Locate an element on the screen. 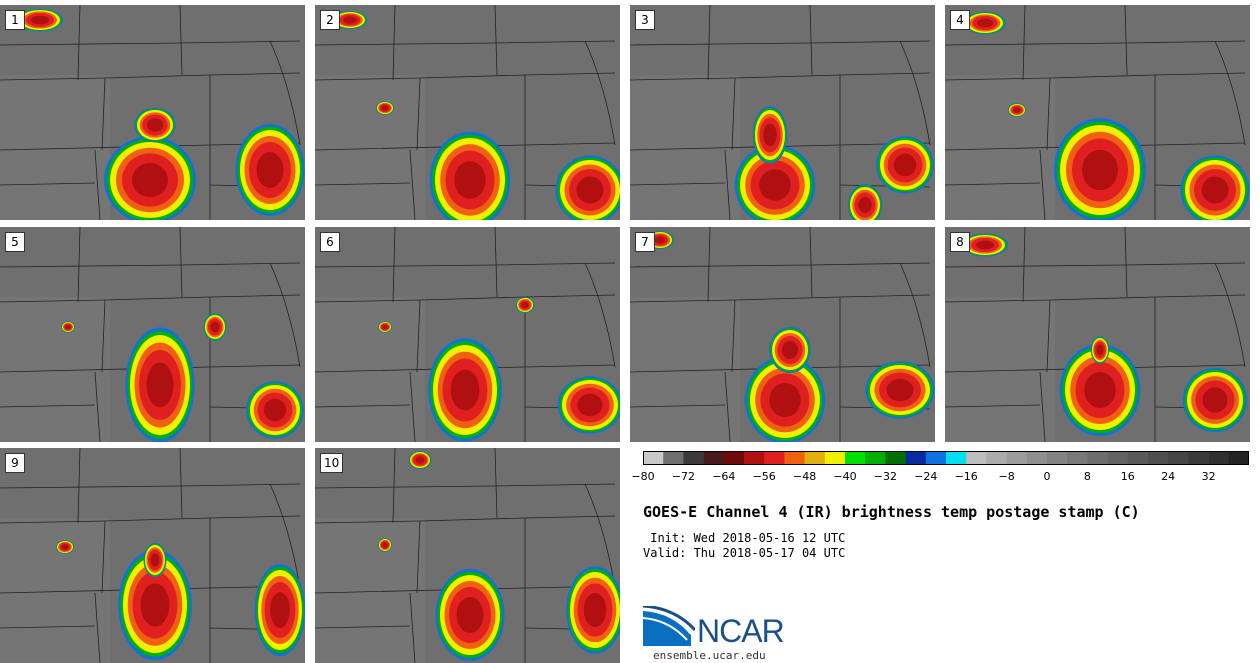 This screenshot has width=1260, height=663. colorbar-tick-label: 32 is located at coordinates (1208, 476).